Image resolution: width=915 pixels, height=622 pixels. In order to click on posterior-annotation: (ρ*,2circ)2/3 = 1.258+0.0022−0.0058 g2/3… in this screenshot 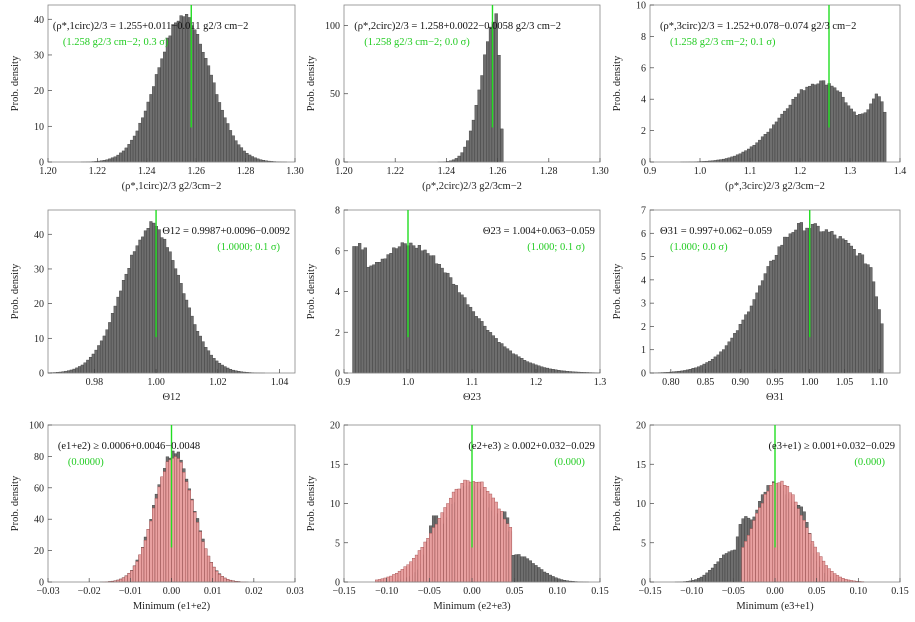, I will do `click(457, 26)`.